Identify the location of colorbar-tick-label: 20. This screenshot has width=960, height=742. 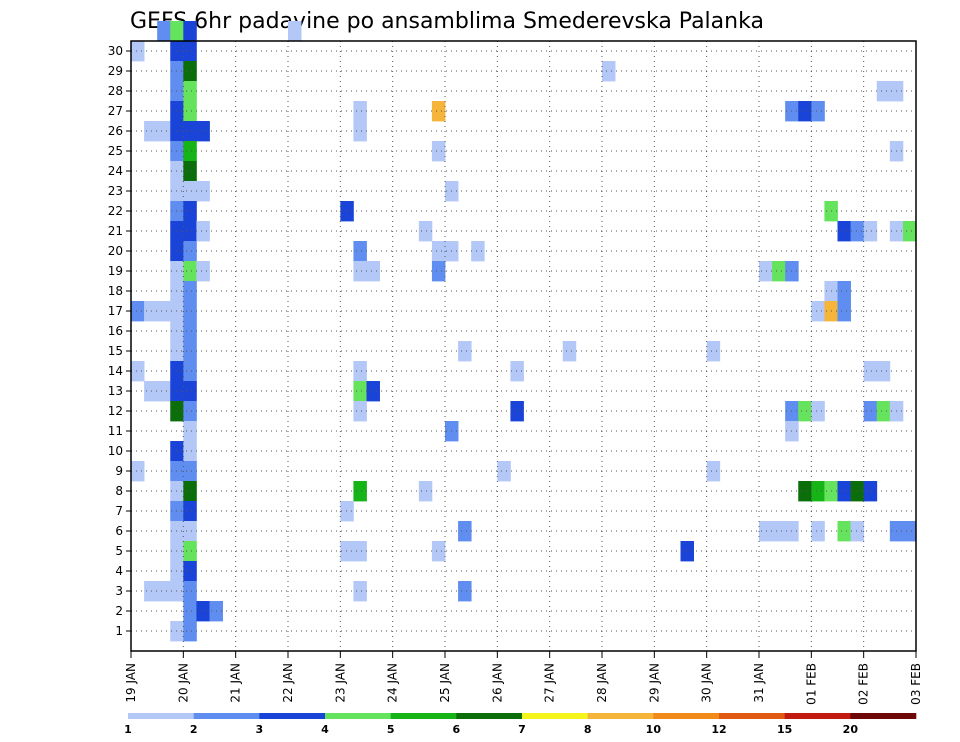
(851, 729).